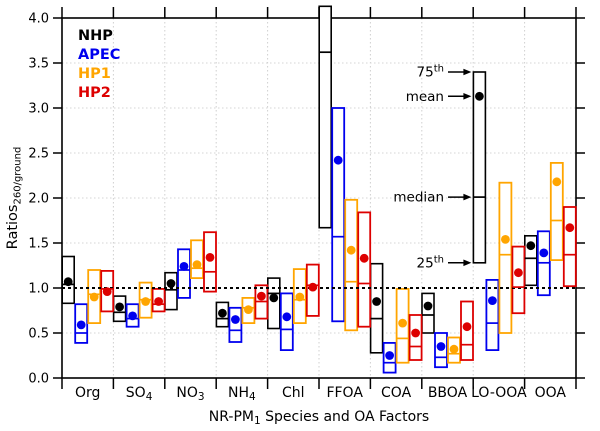  Describe the element at coordinates (467, 263) in the screenshot. I see `annotation-arrowhead-25th` at that location.